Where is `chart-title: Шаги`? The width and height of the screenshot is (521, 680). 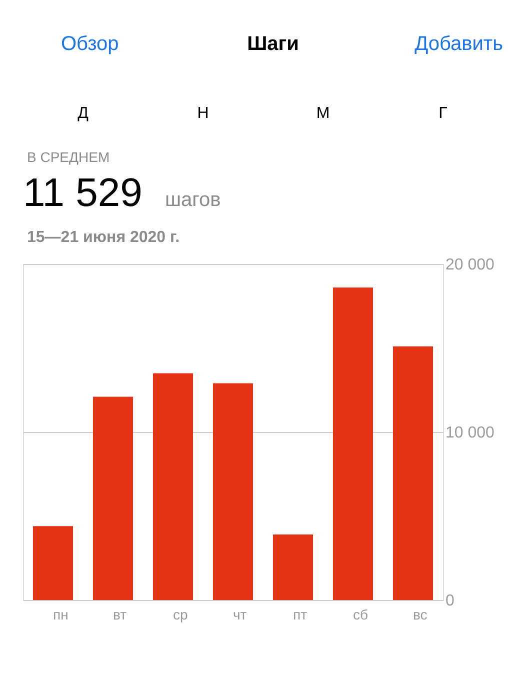
chart-title: Шаги is located at coordinates (273, 44).